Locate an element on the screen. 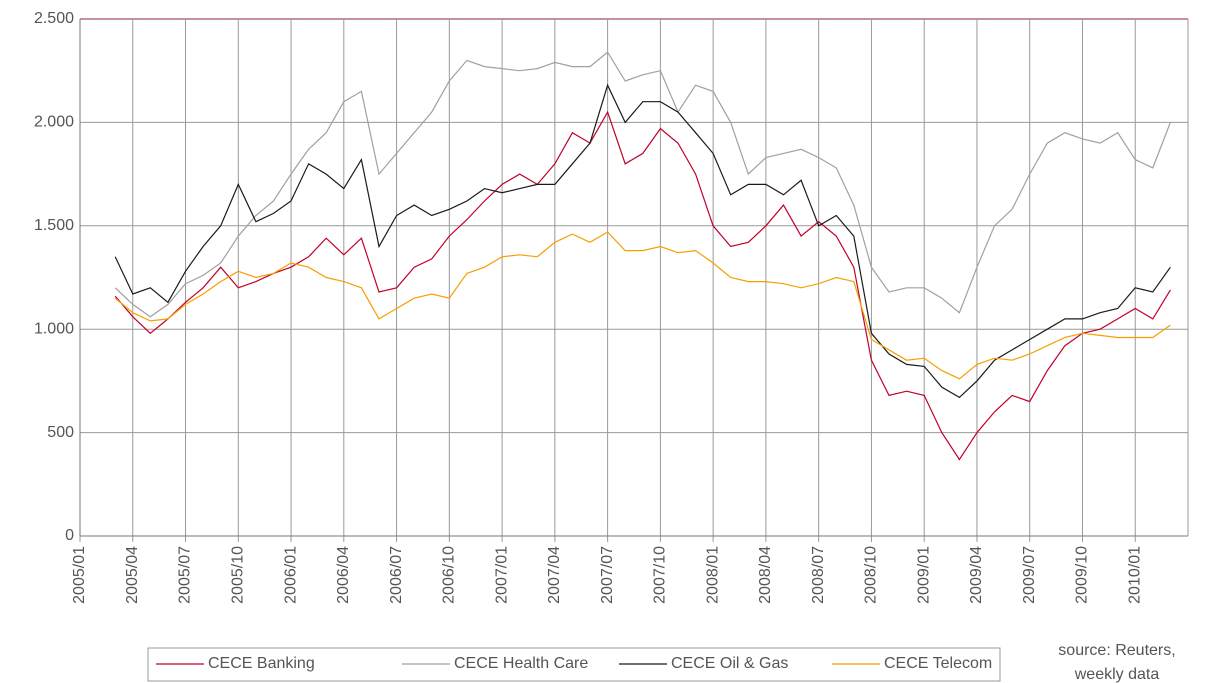  legend-label: CECE Health Care is located at coordinates (521, 663).